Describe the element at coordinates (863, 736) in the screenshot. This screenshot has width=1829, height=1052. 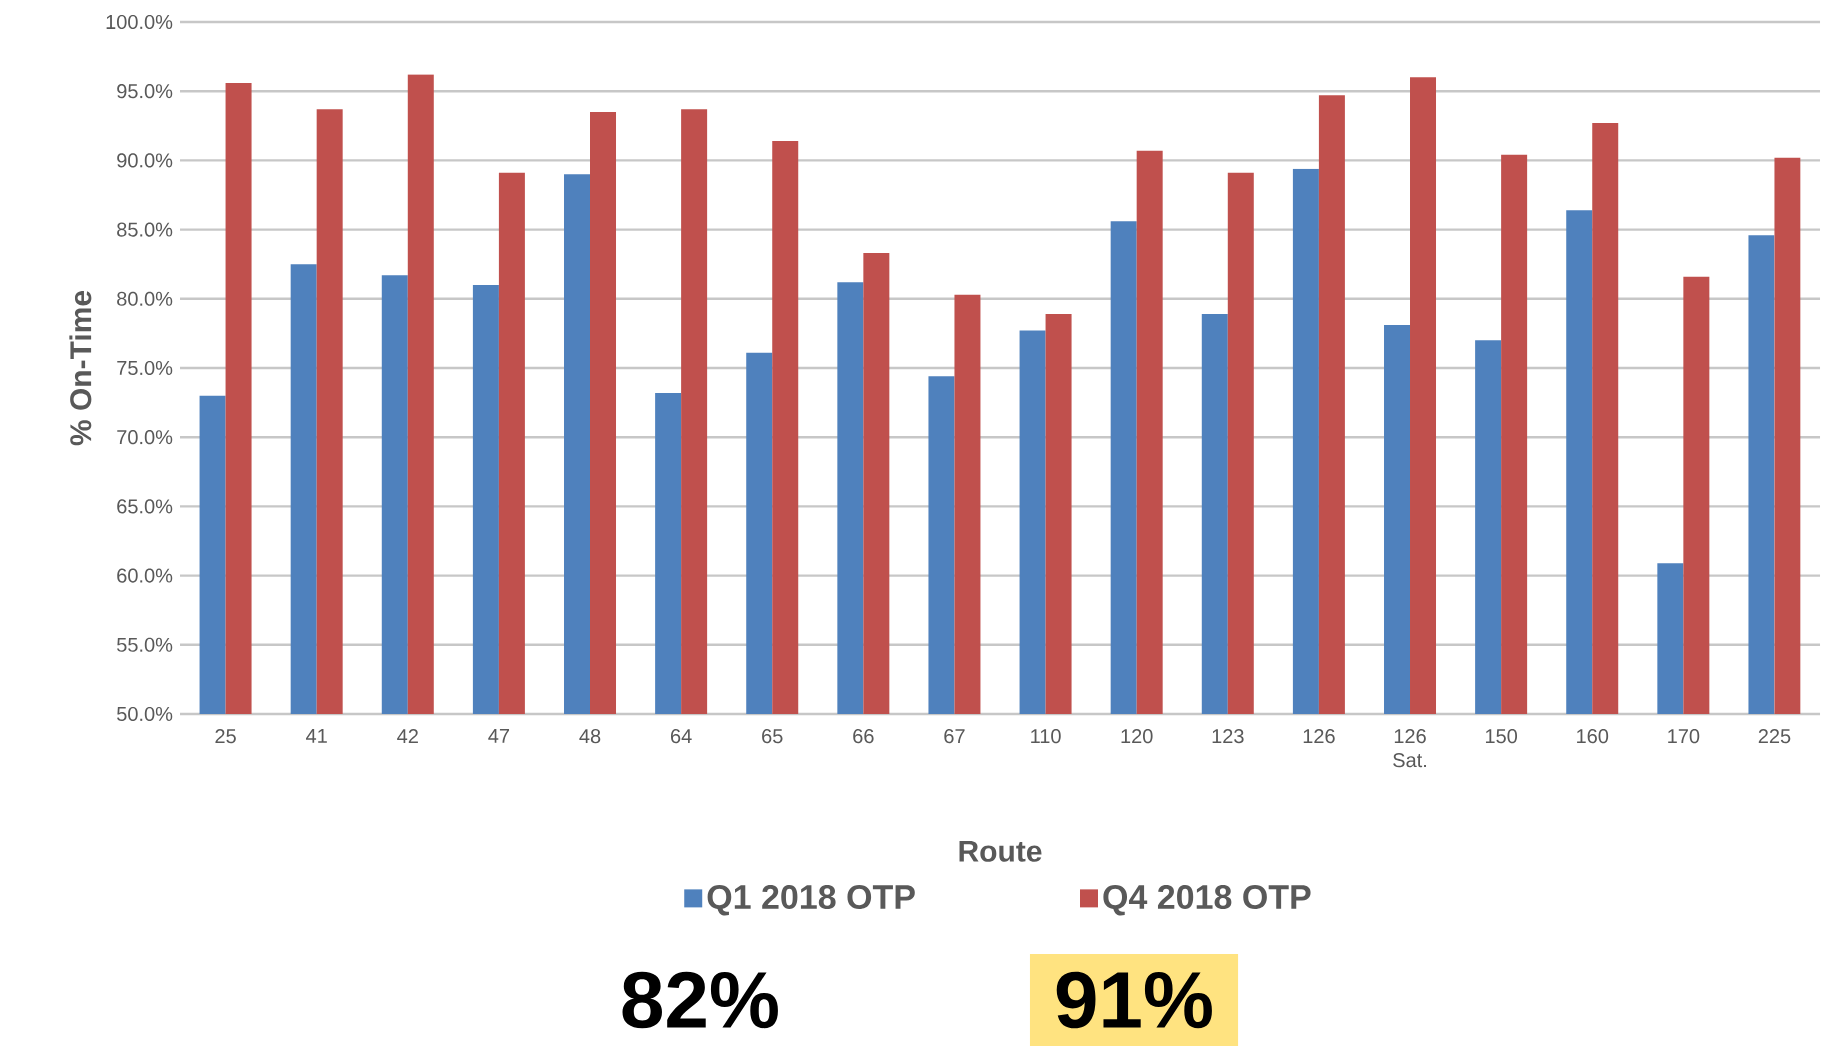
I see `x-tick-label: 66` at that location.